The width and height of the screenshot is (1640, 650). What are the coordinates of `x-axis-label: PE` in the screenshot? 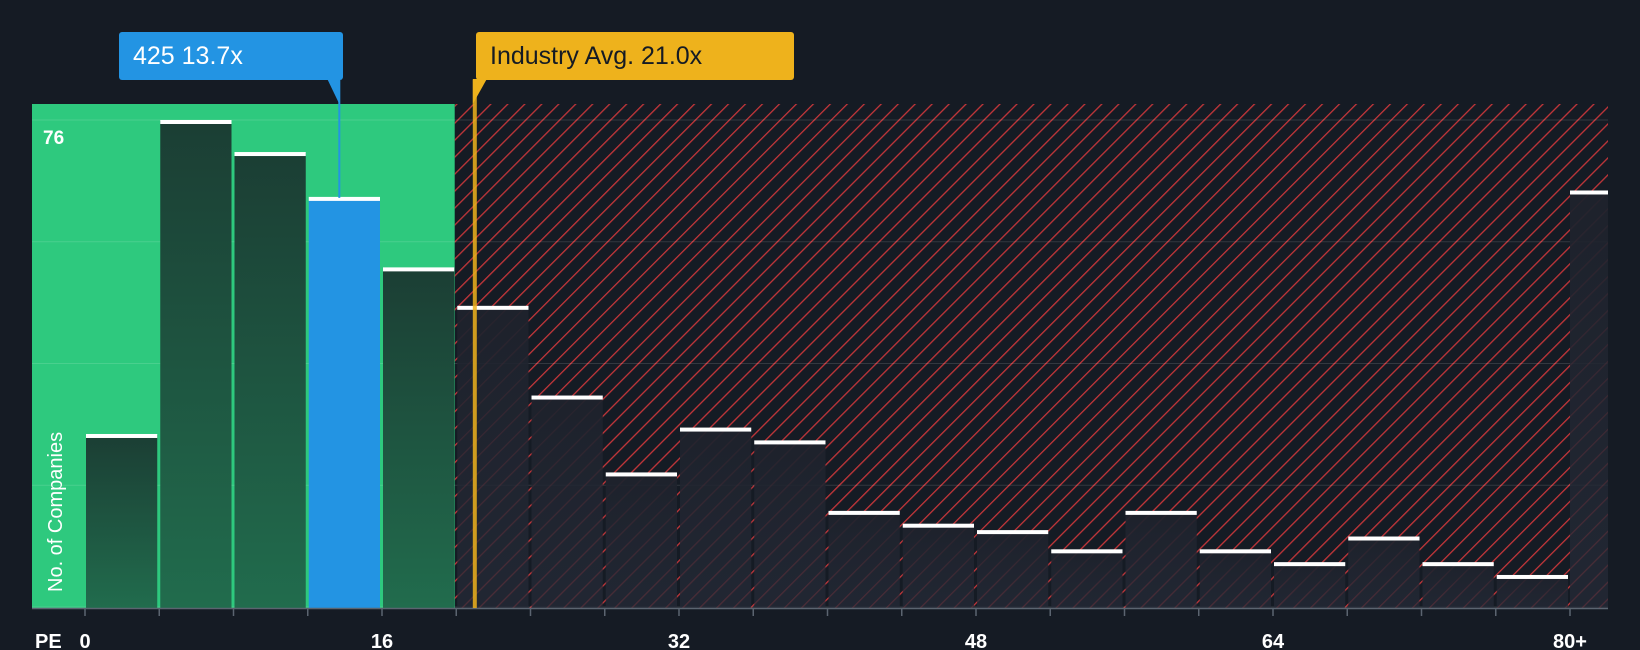 It's located at (48, 640).